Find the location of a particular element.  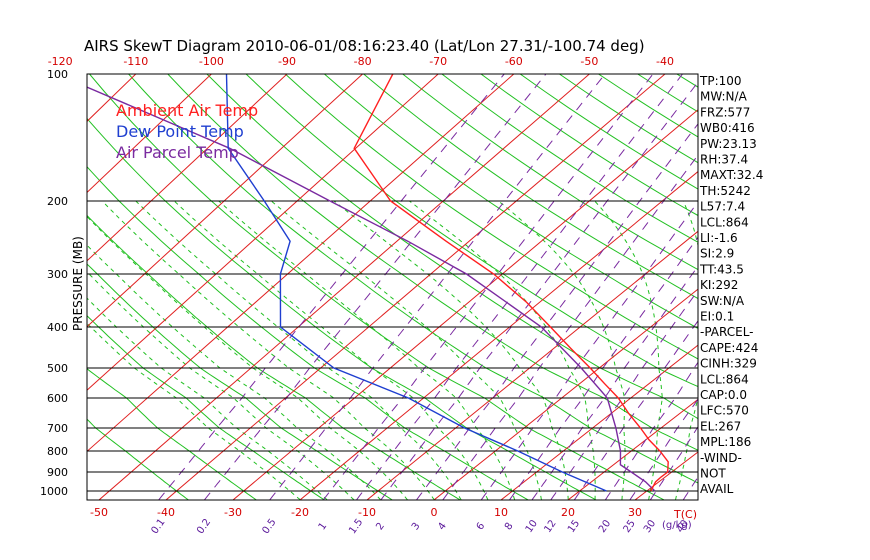

sounding-index: LFC:570 is located at coordinates (724, 411).